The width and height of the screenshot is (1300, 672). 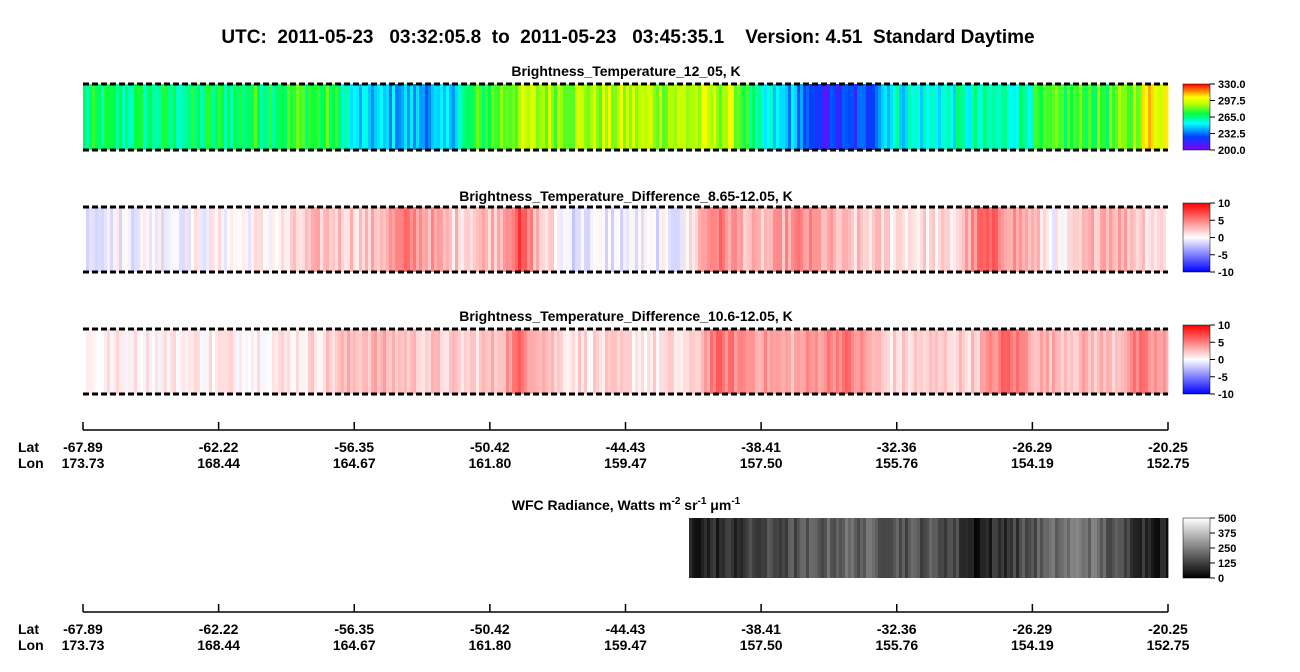 I want to click on lat-tick-label: -44.43, so click(x=626, y=629).